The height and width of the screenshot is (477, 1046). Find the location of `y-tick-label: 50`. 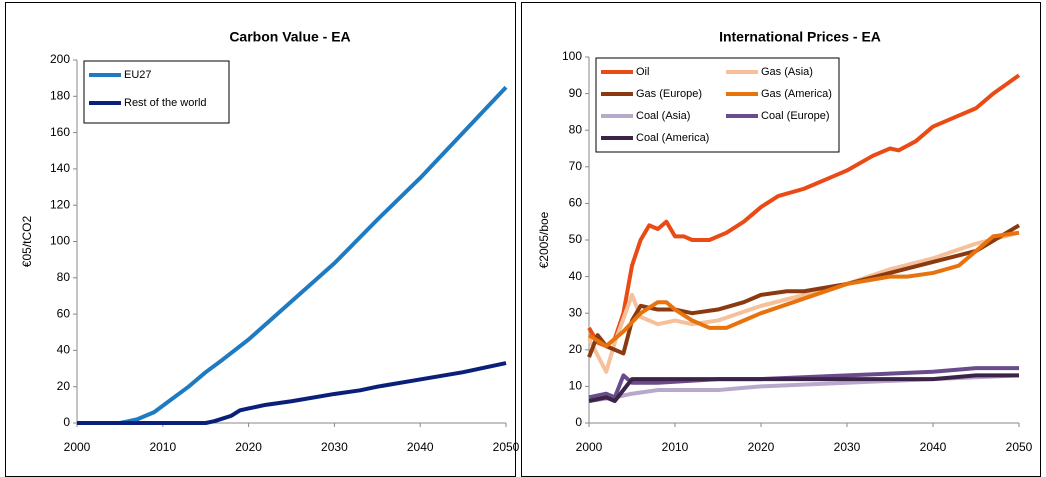

y-tick-label: 50 is located at coordinates (576, 239).